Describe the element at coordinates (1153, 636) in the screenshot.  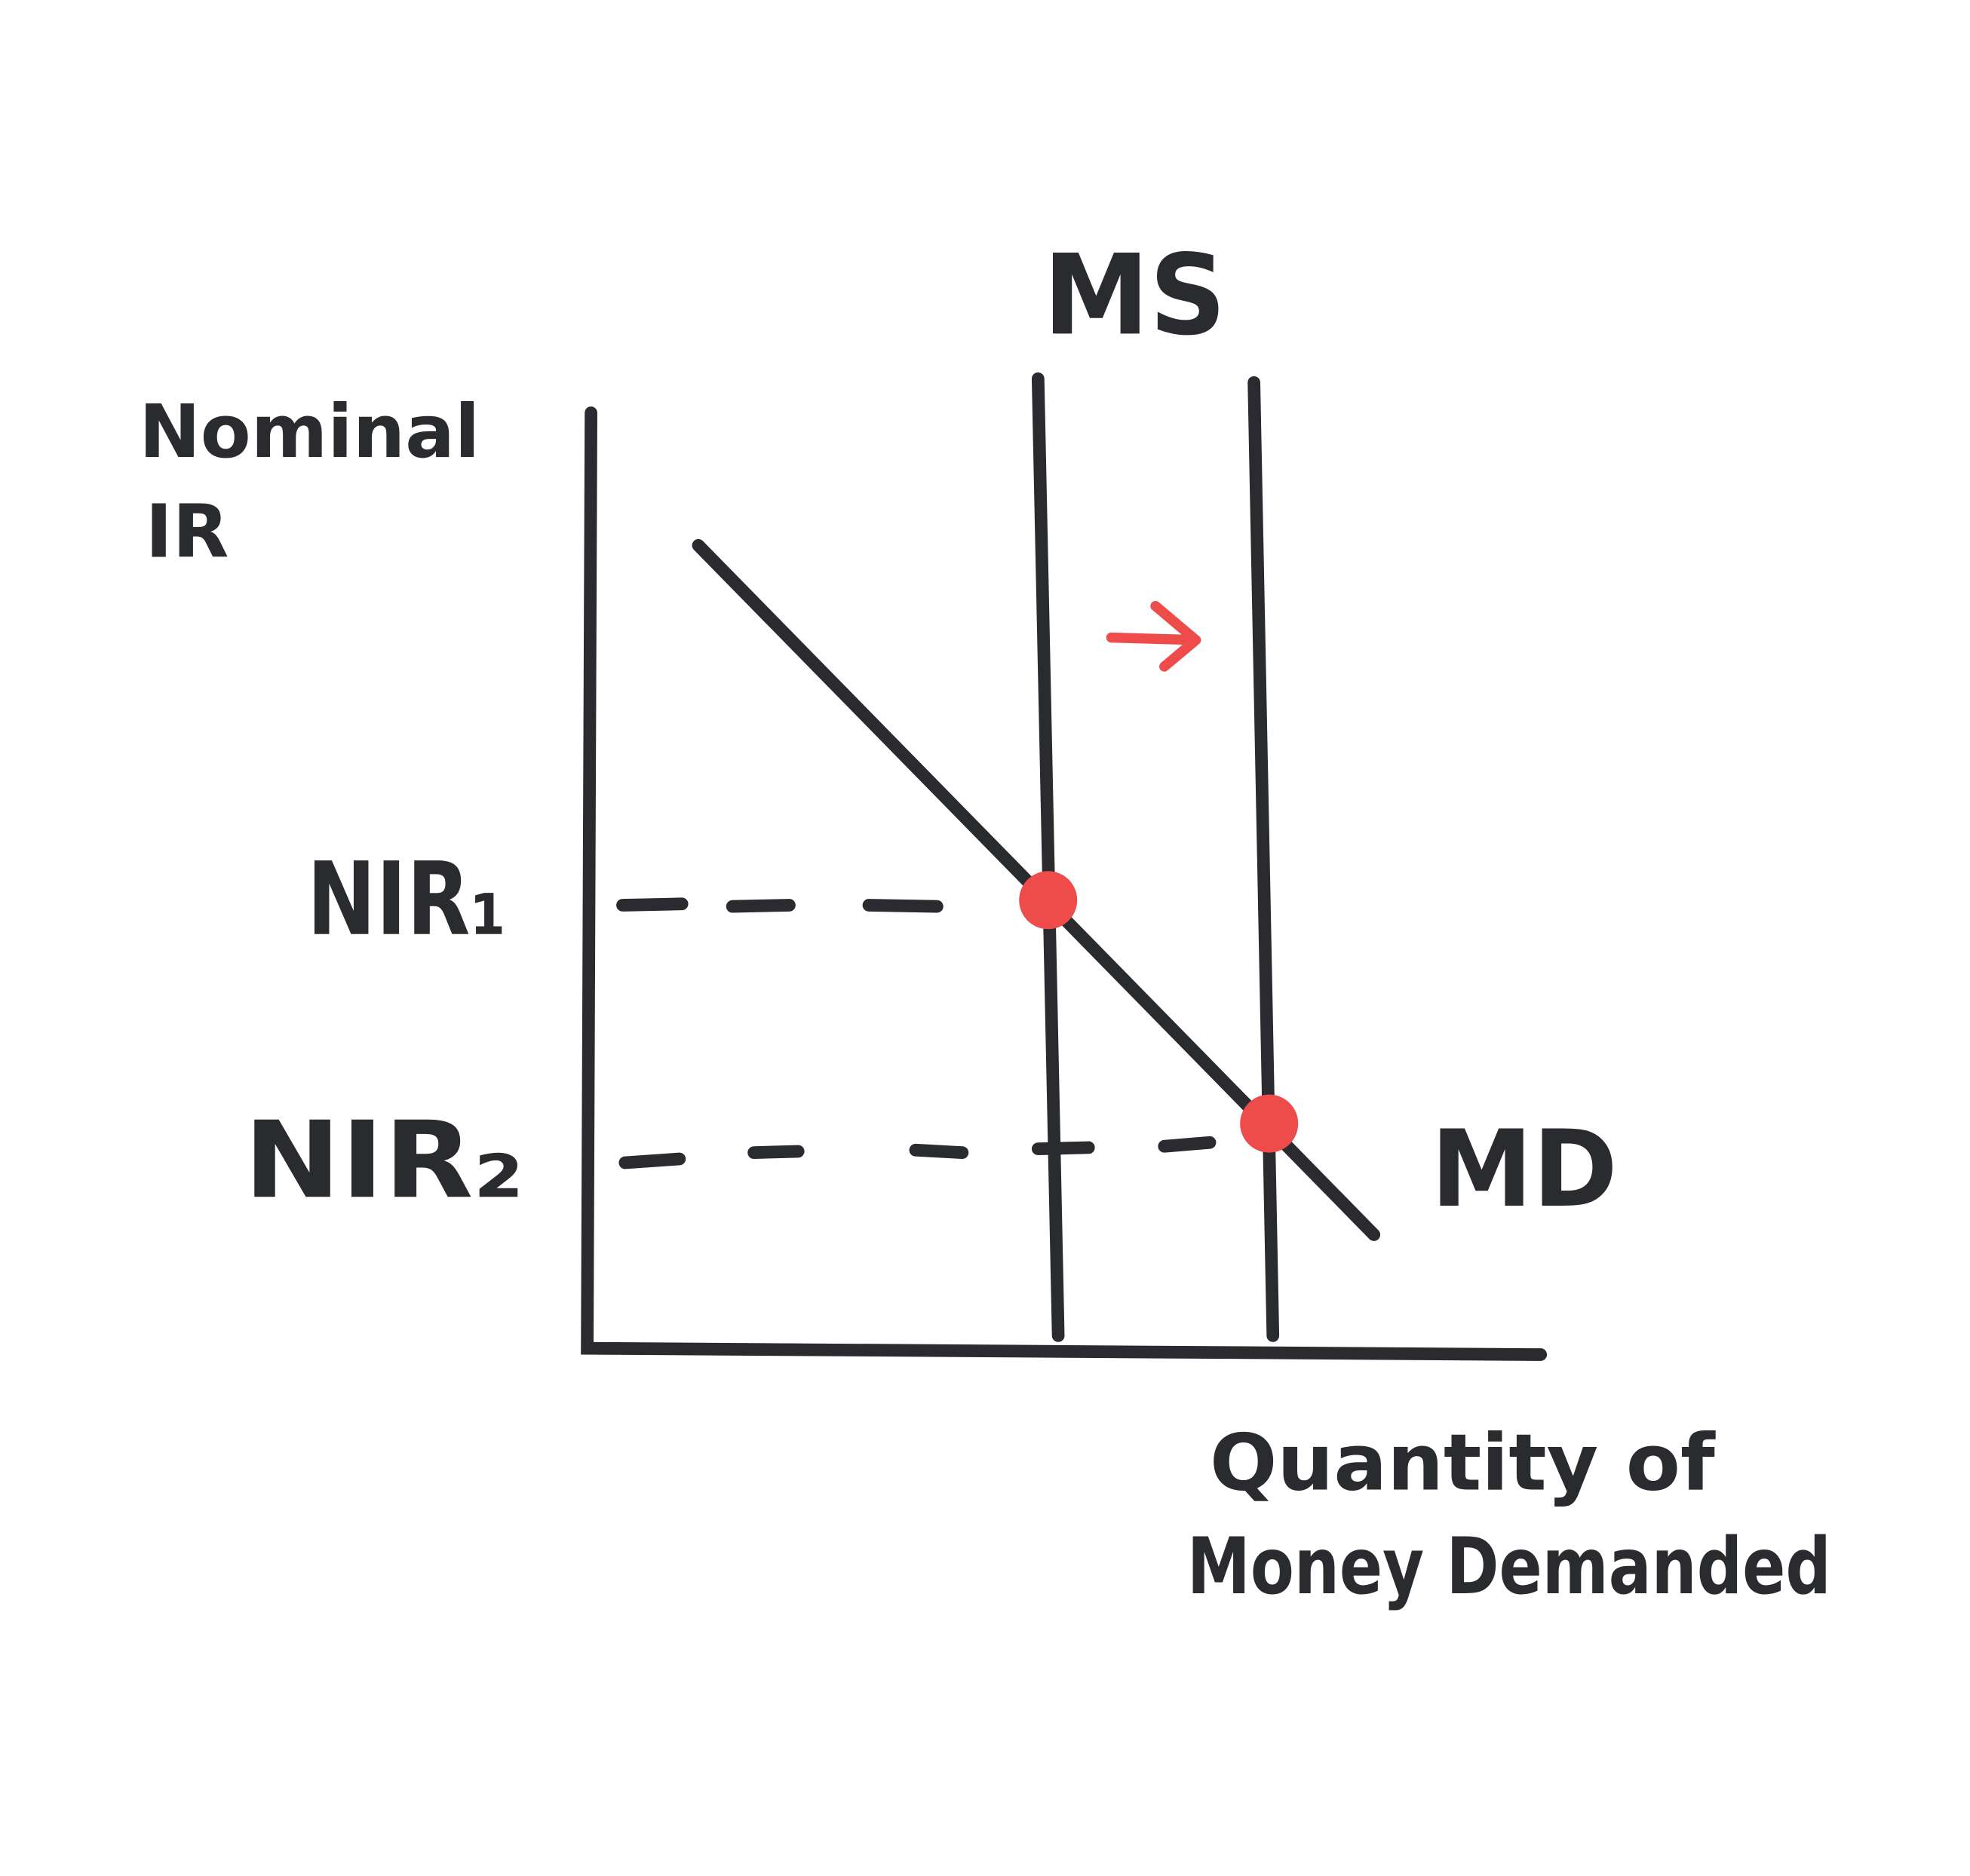
I see `shift-arrow` at that location.